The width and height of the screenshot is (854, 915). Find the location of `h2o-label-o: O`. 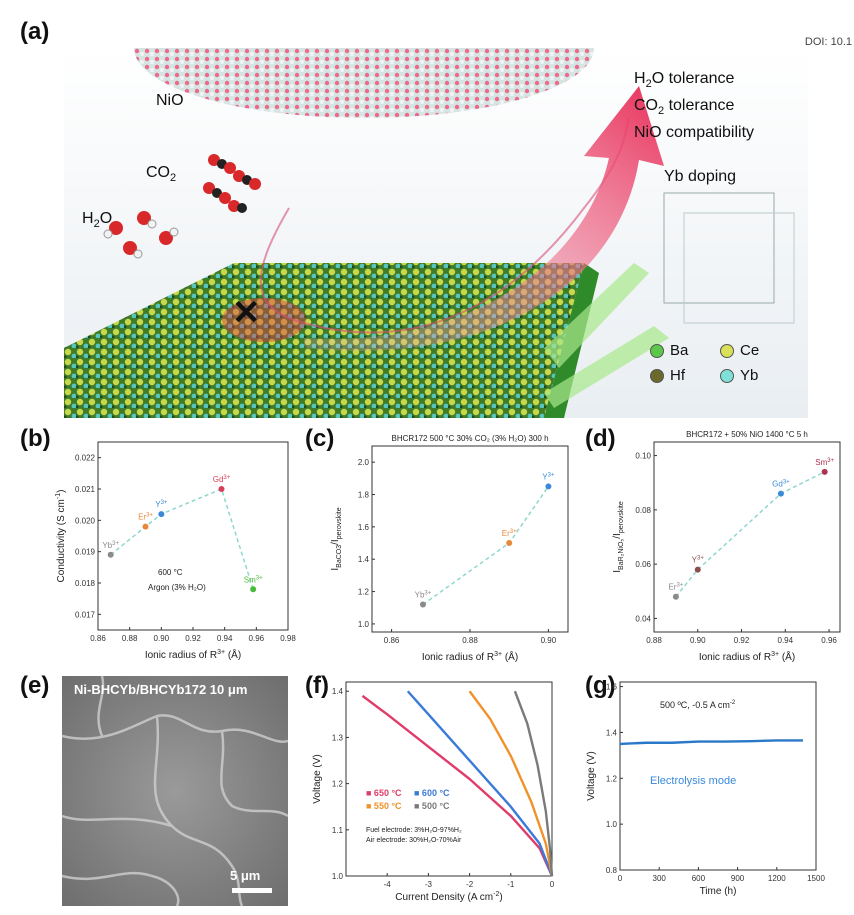

h2o-label-o: O is located at coordinates (106, 218).